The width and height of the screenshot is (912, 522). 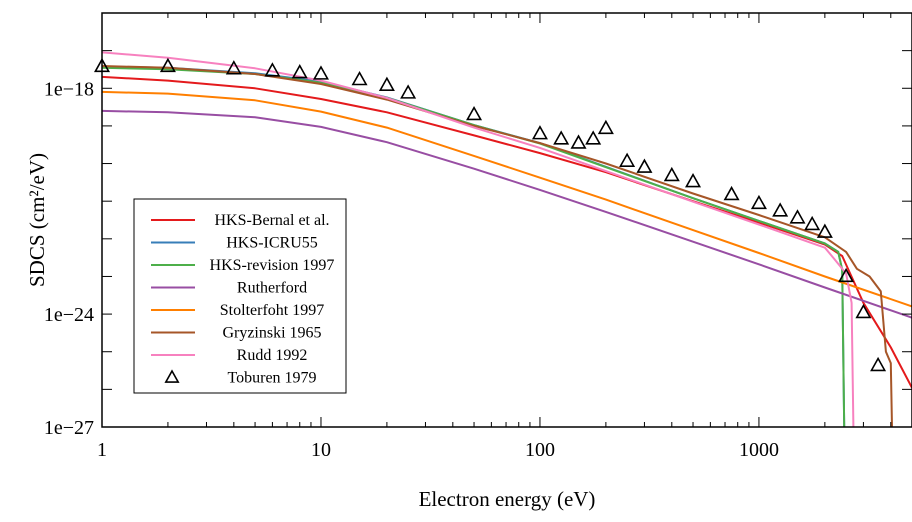 I want to click on x-tick-label: 1, so click(x=102, y=450).